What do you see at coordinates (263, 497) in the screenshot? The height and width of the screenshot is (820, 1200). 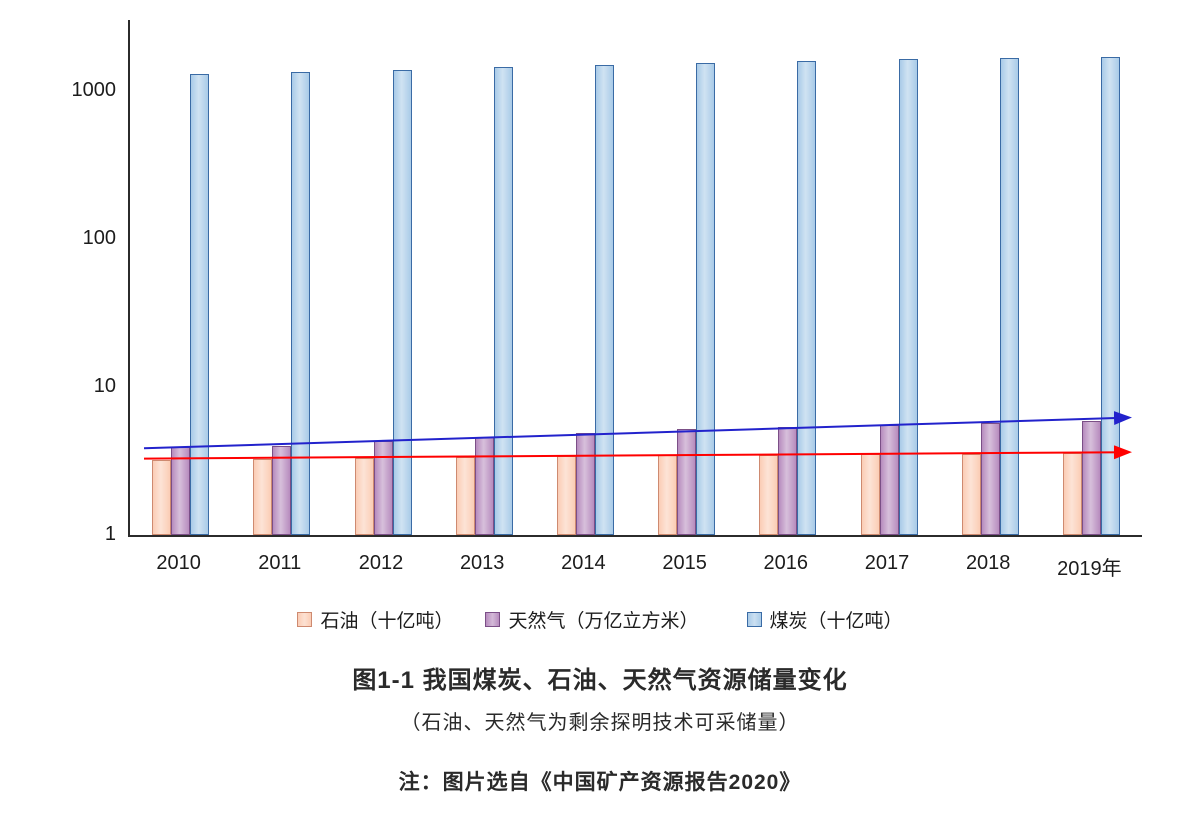 I see `bar-oil-2011` at bounding box center [263, 497].